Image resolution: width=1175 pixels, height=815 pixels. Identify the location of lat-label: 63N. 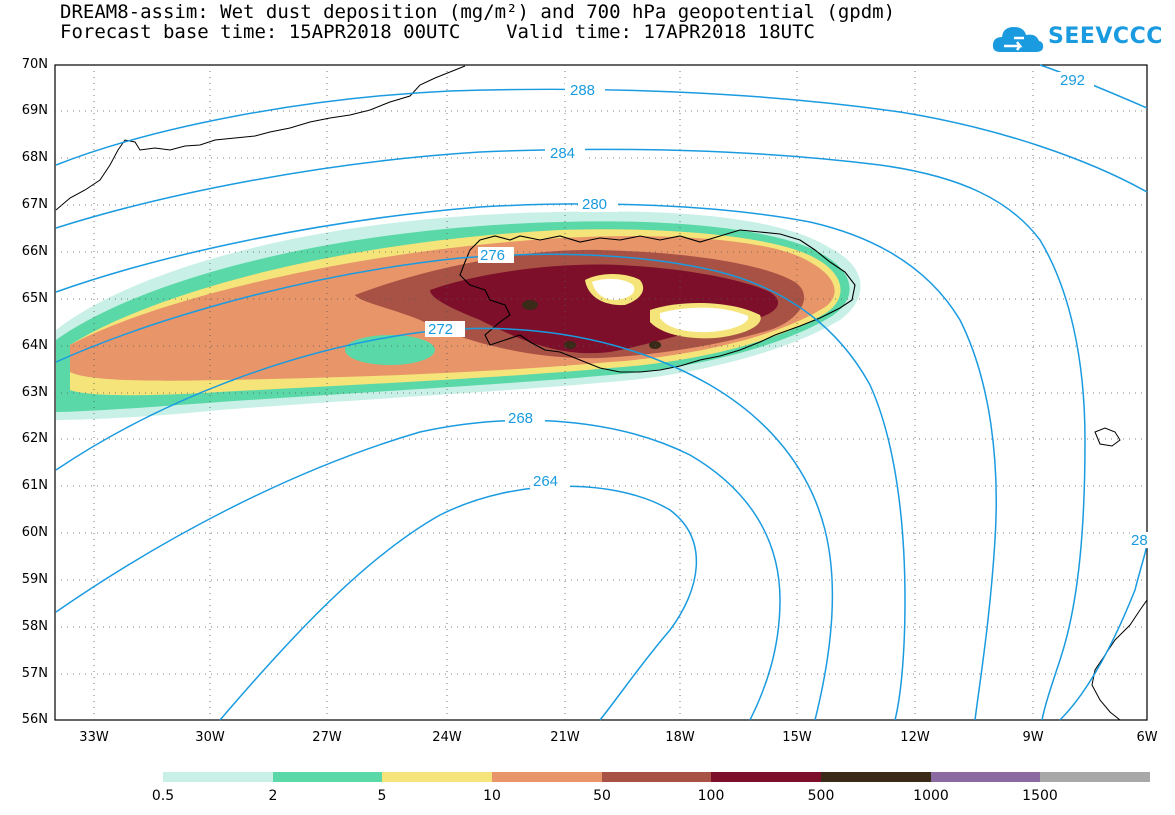
(34, 392).